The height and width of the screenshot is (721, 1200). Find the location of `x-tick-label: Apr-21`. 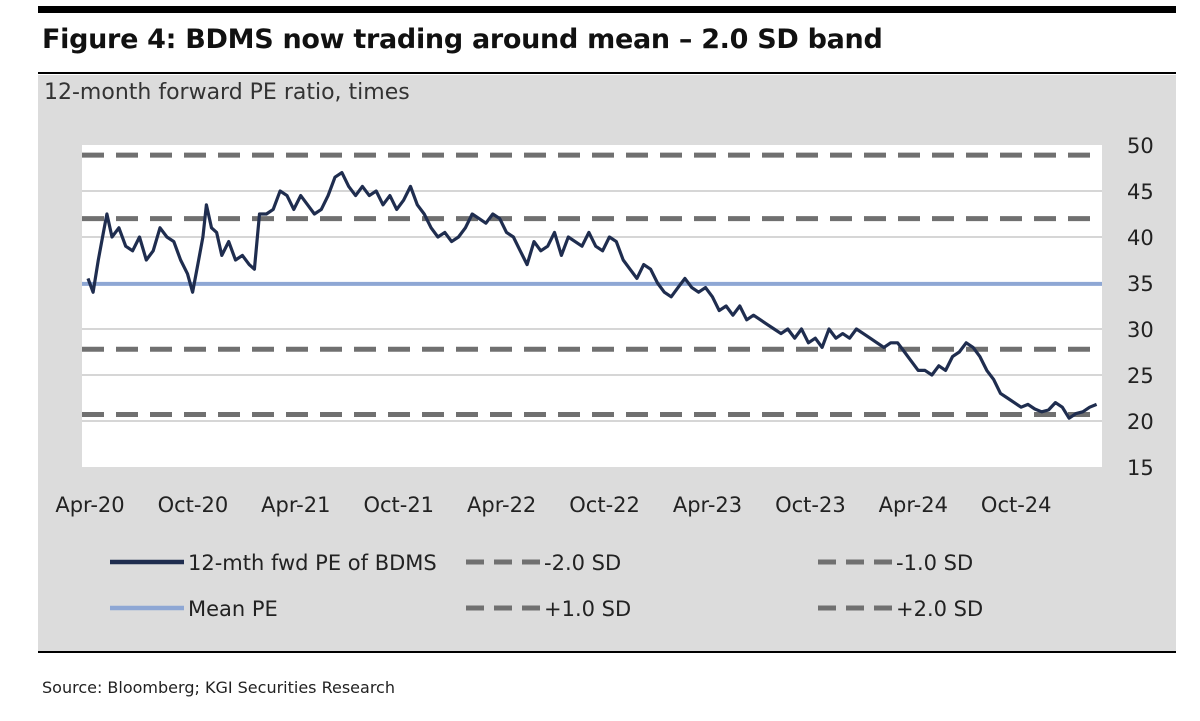

x-tick-label: Apr-21 is located at coordinates (295, 505).